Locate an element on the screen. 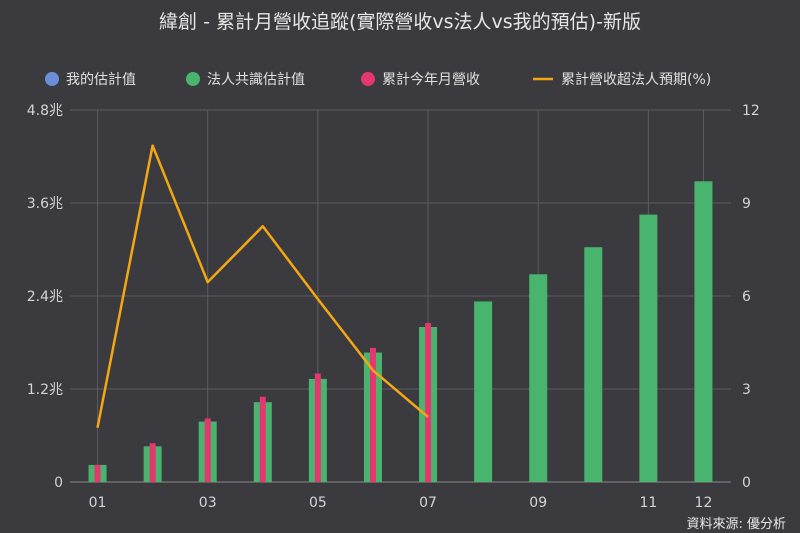  y-left-tick-label: 2.4兆 is located at coordinates (45, 297).